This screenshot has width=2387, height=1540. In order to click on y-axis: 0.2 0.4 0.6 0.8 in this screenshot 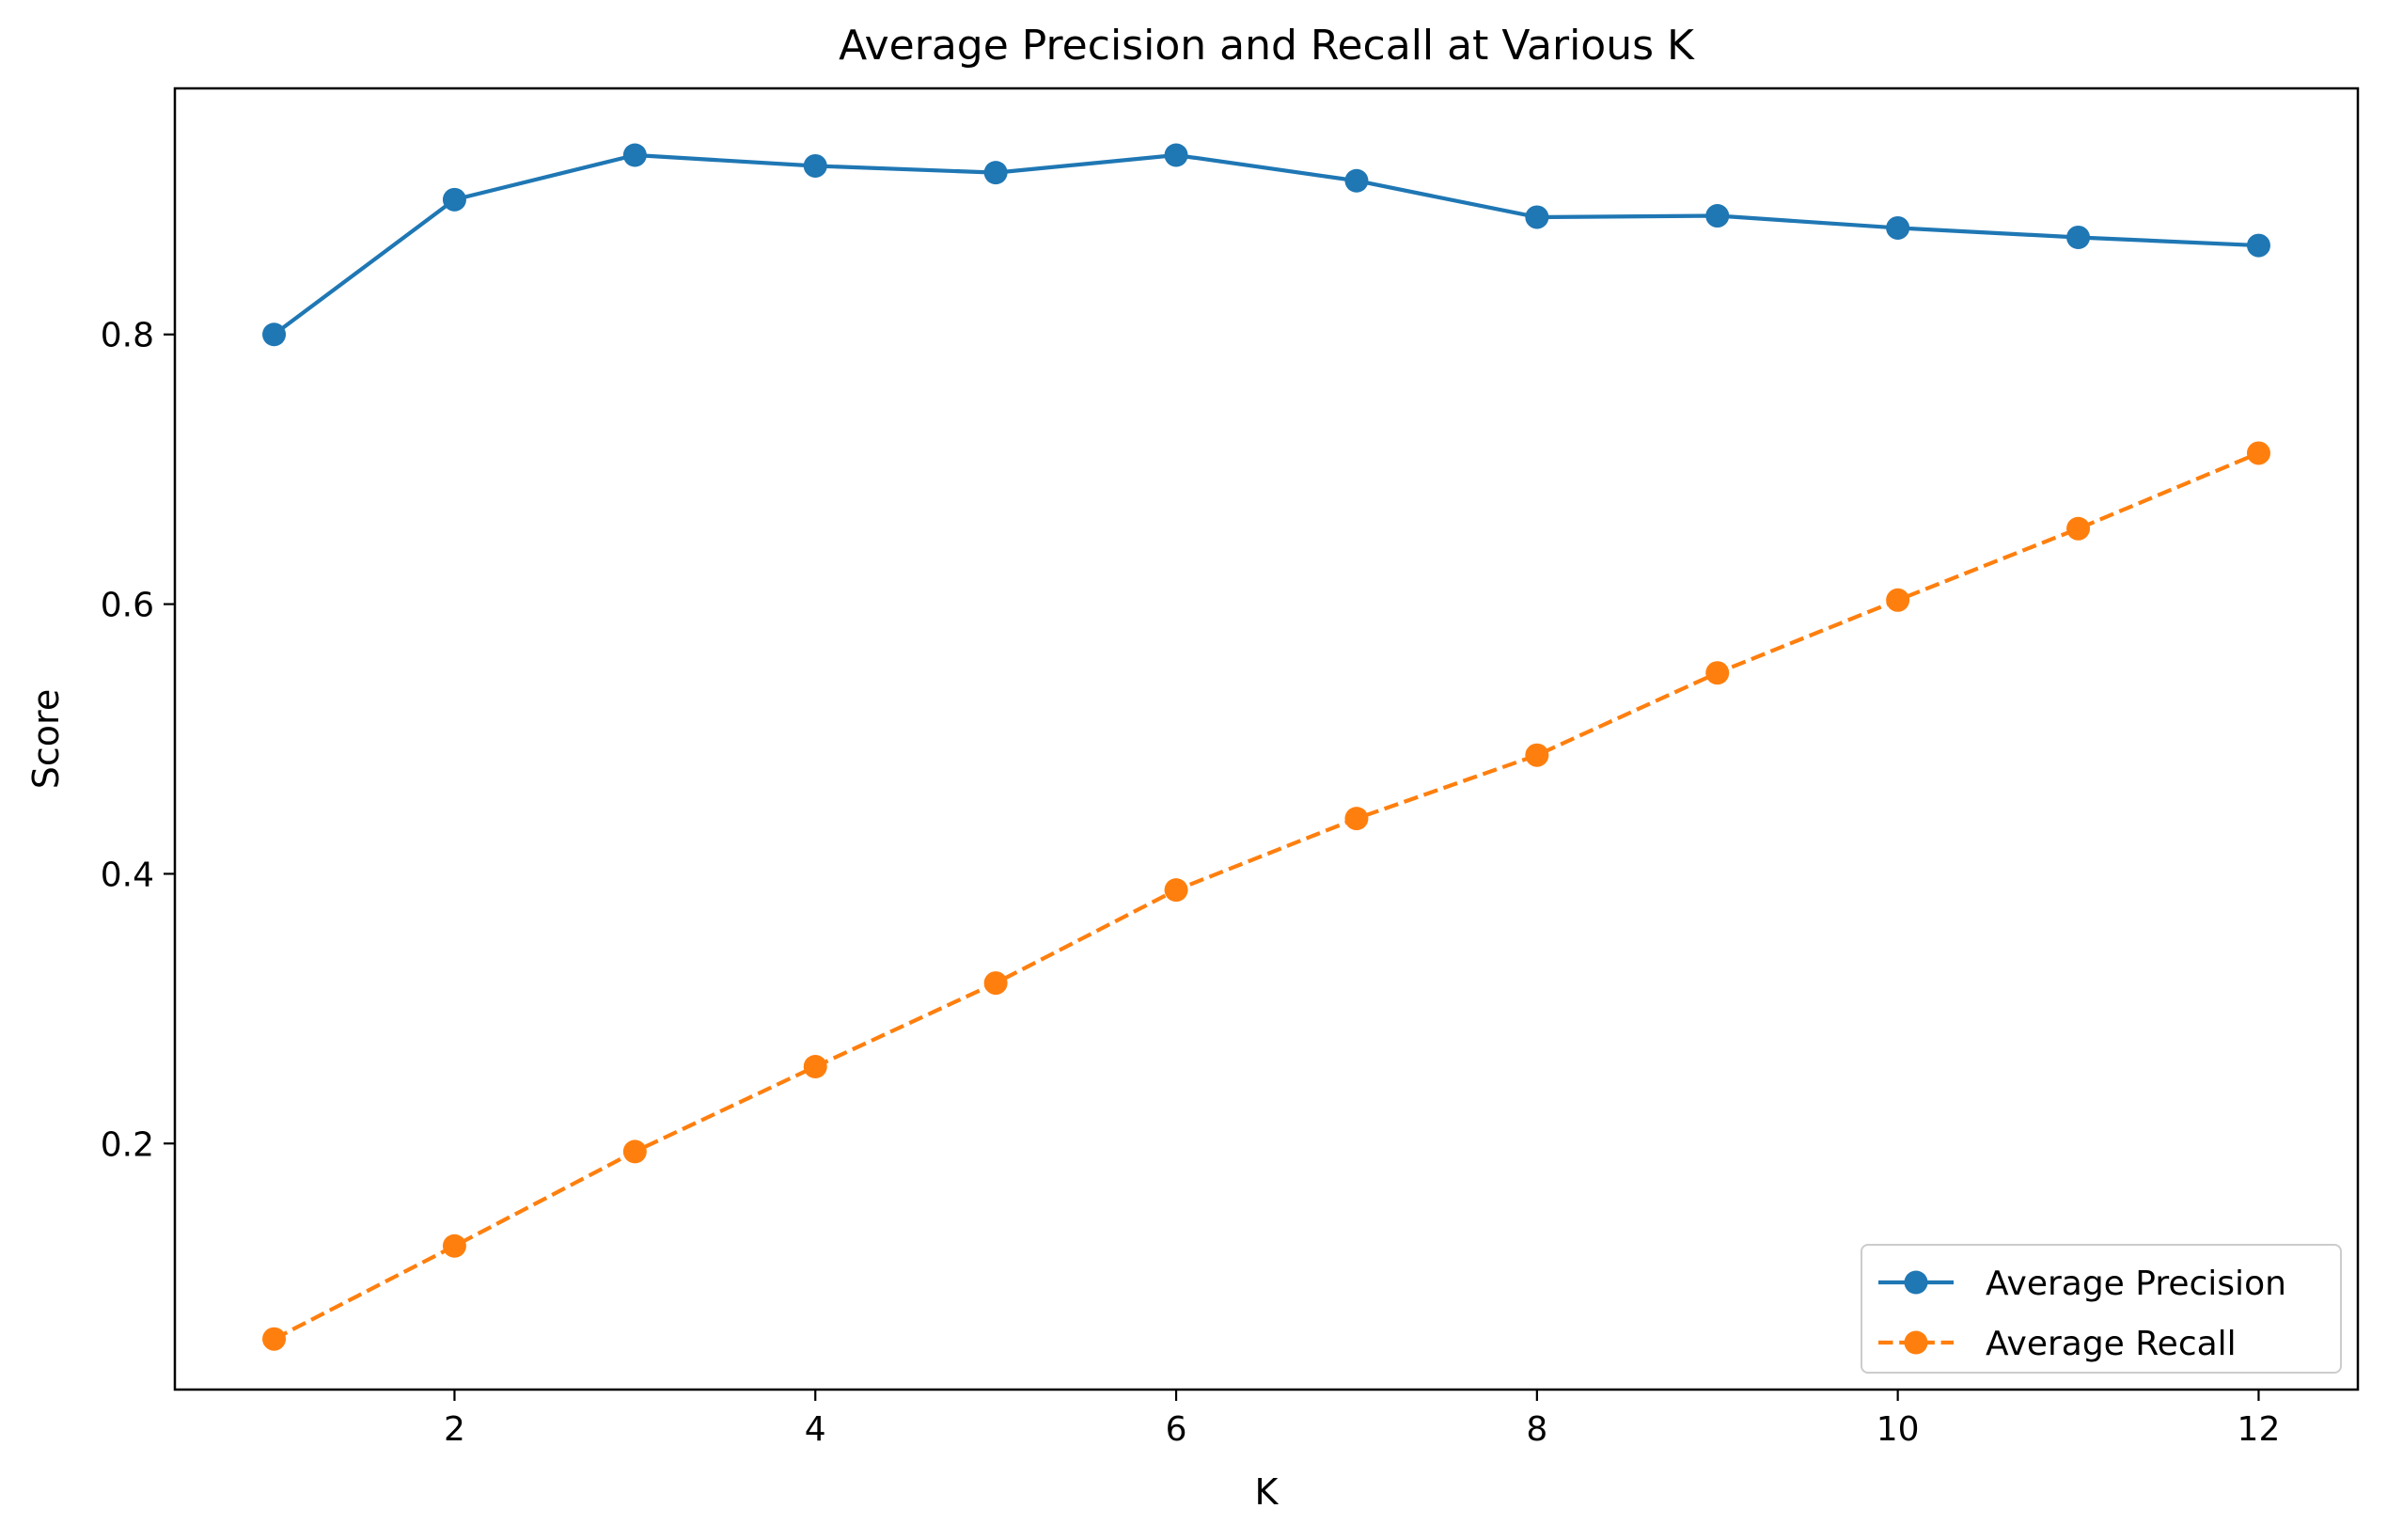, I will do `click(138, 740)`.